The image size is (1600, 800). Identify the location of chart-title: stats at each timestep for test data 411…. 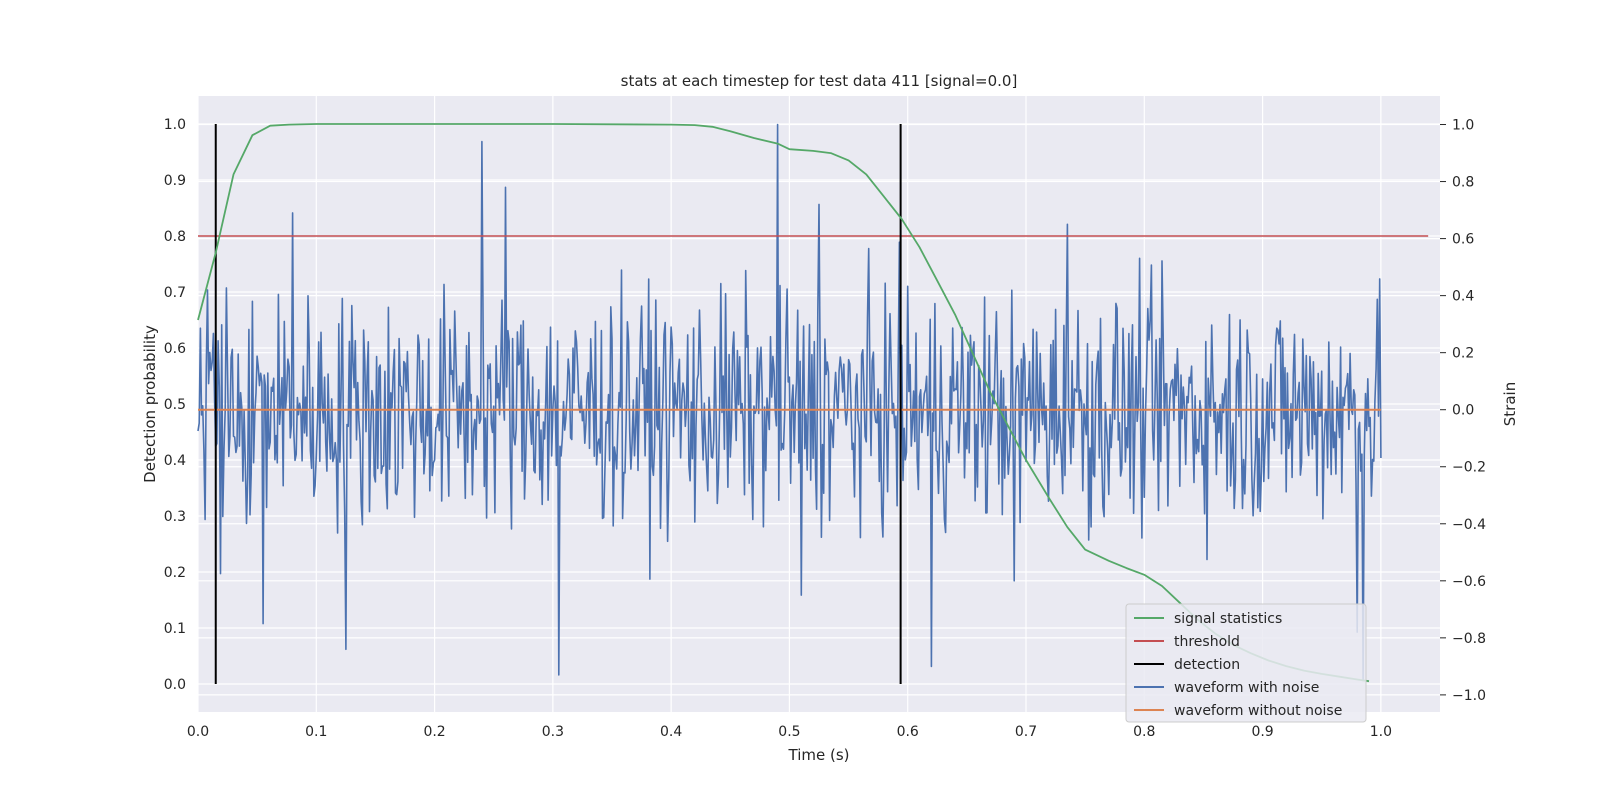
(819, 81).